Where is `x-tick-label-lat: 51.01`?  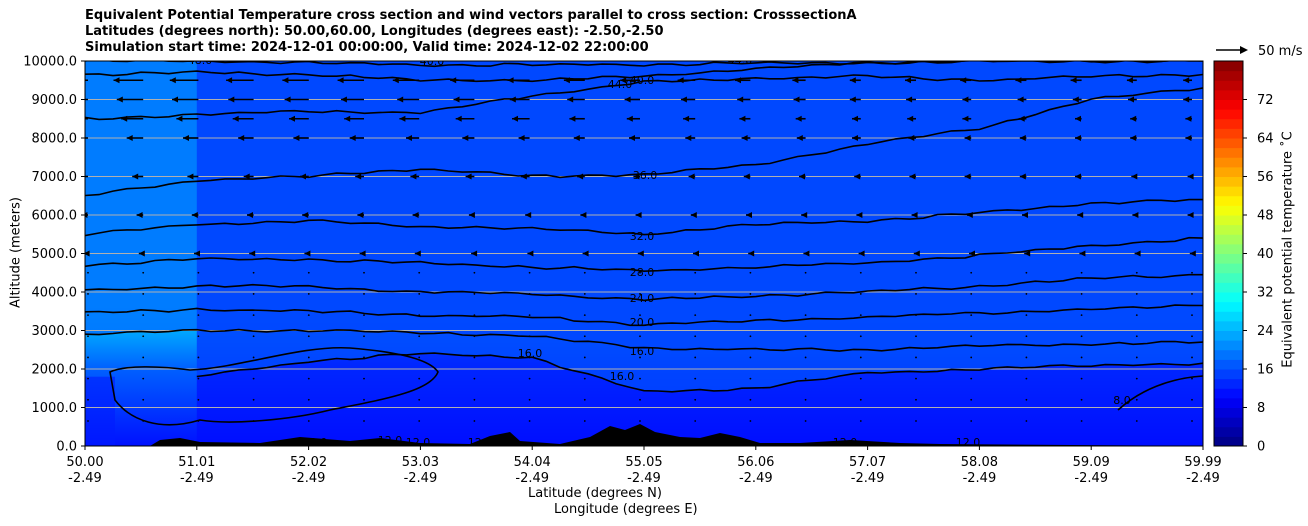
x-tick-label-lat: 51.01 is located at coordinates (196, 462).